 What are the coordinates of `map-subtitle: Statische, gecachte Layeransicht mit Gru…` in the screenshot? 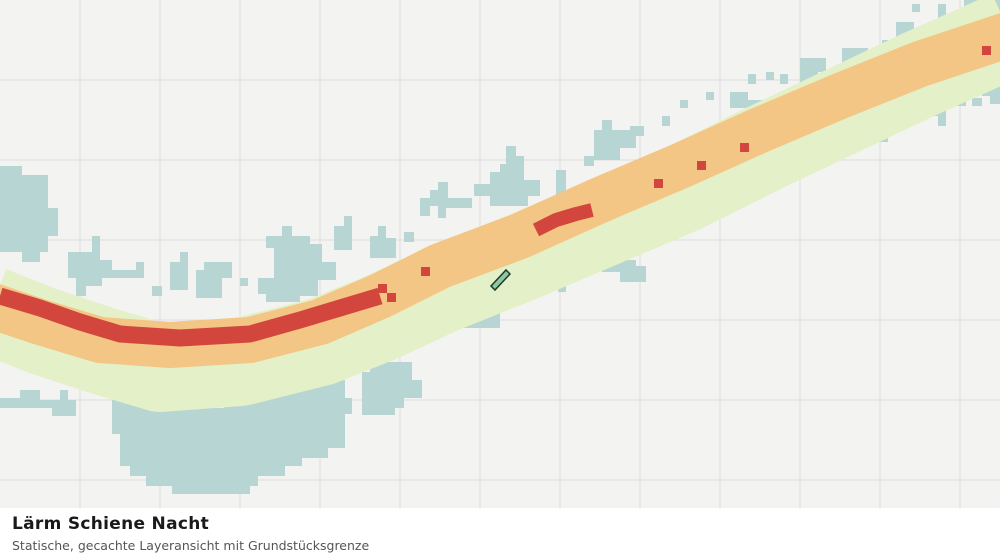 It's located at (191, 545).